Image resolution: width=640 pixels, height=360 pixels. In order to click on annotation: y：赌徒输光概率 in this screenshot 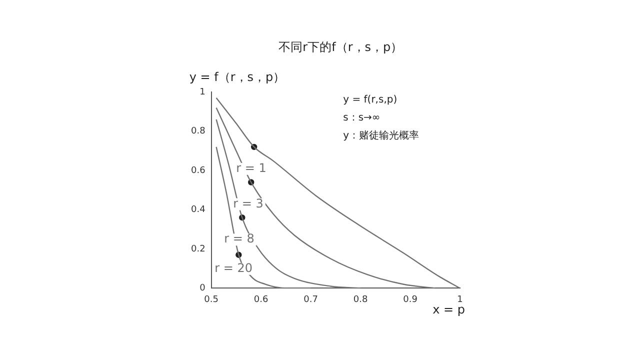, I will do `click(381, 136)`.